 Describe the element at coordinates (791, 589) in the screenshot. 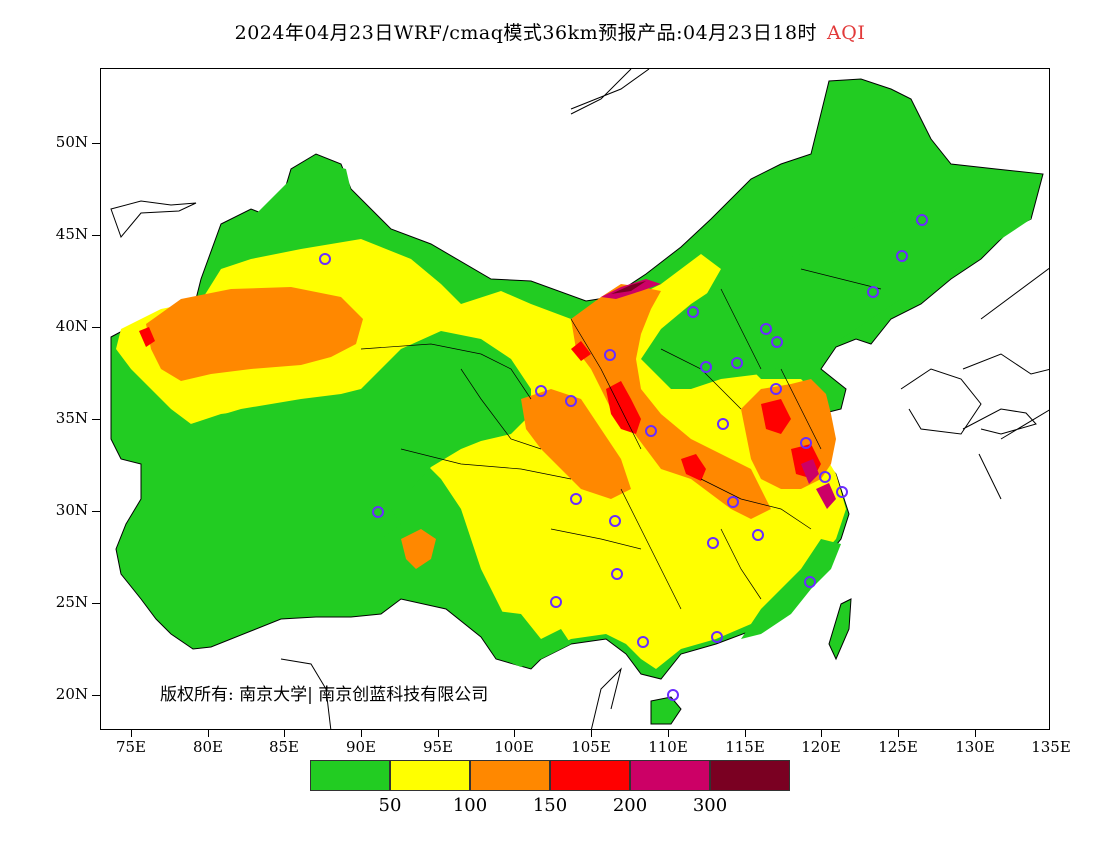

I see `region-green-southeast` at that location.